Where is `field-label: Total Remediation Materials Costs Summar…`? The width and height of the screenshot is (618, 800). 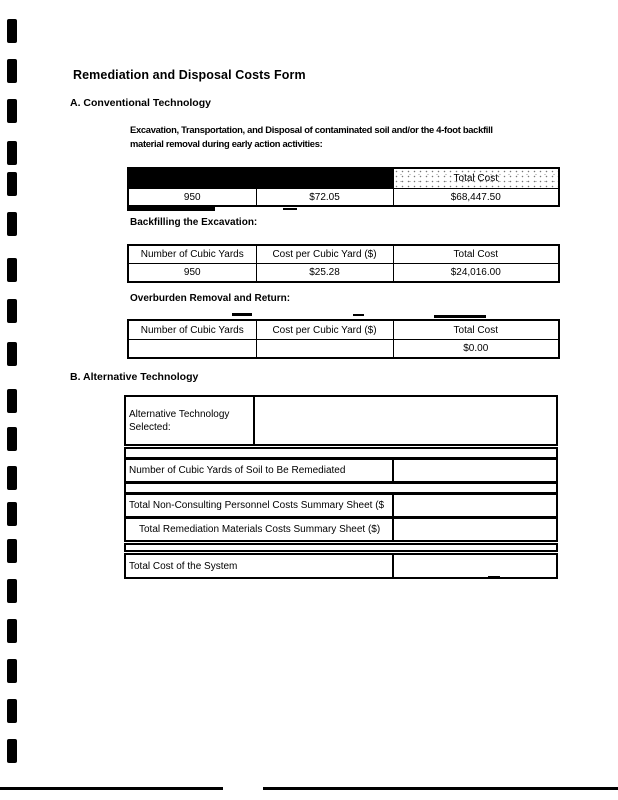
field-label: Total Remediation Materials Costs Summar… is located at coordinates (260, 529).